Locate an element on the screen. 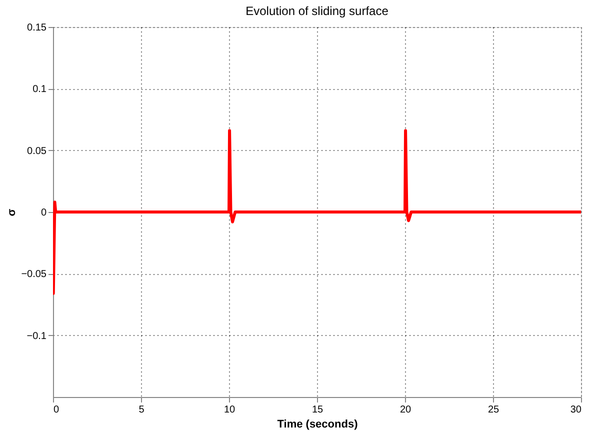  y-tick-label: −0.05 is located at coordinates (34, 274).